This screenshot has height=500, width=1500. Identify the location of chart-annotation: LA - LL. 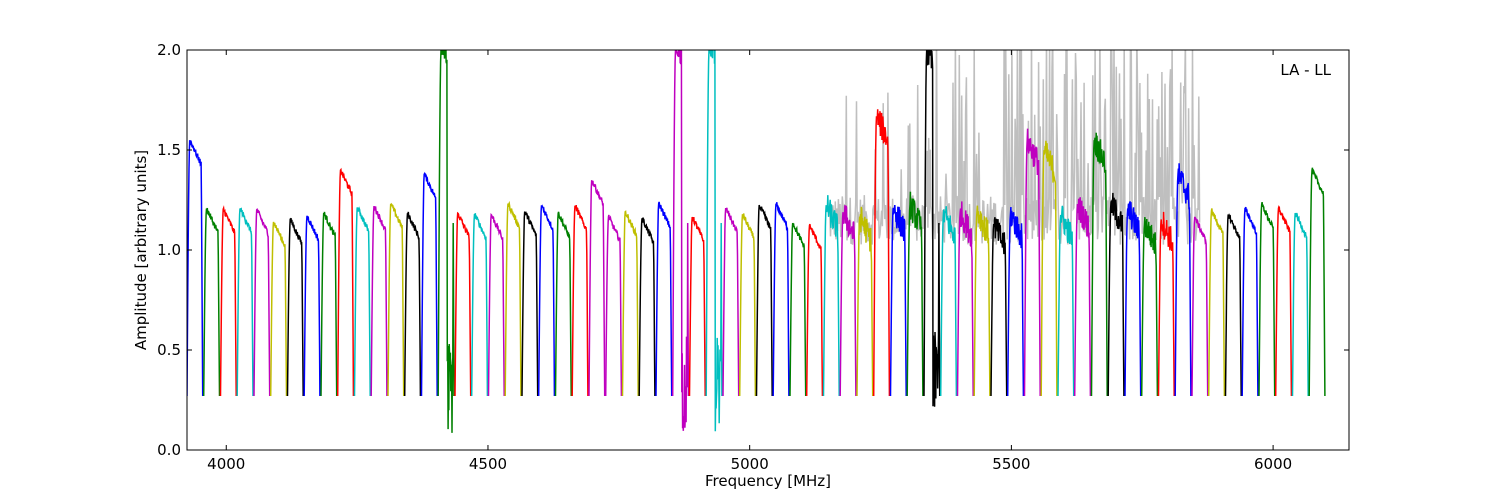
(1305, 70).